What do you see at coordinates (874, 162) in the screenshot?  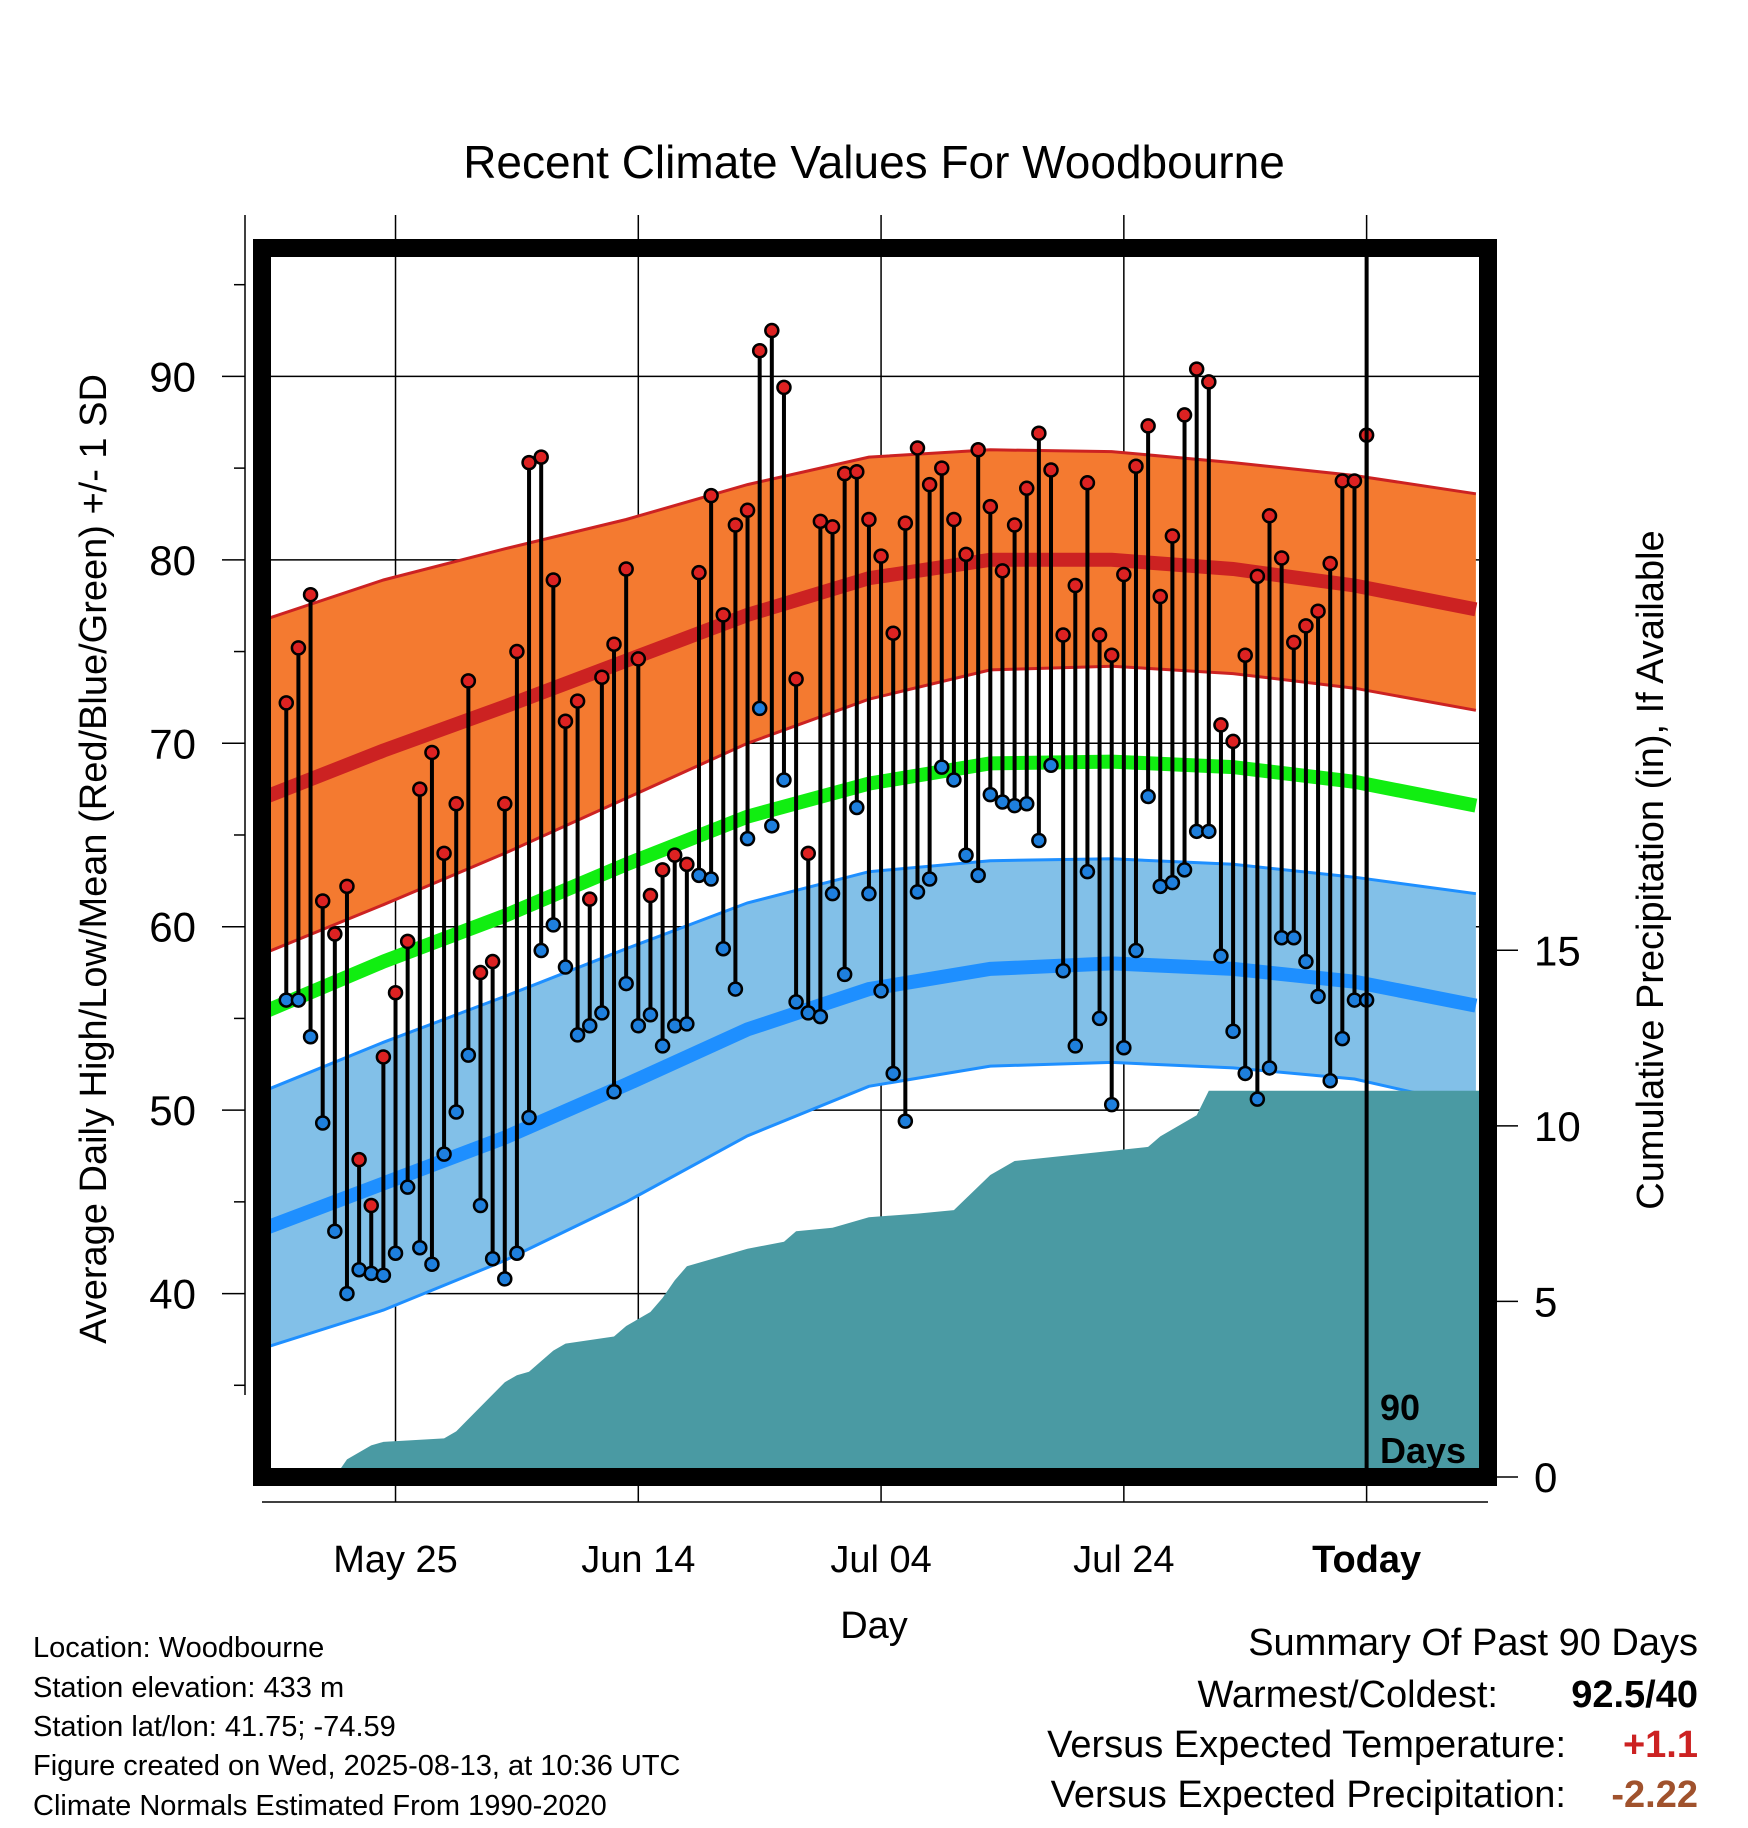 I see `chart-title: Recent Climate Values For Woodbourne` at bounding box center [874, 162].